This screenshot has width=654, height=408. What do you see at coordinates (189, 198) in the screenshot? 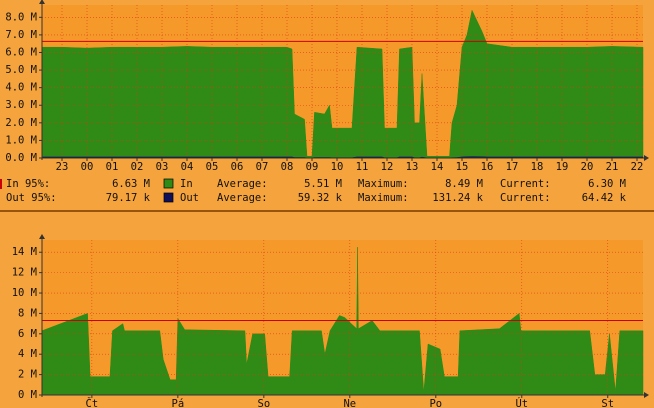
I see `legend-label: Out` at bounding box center [189, 198].